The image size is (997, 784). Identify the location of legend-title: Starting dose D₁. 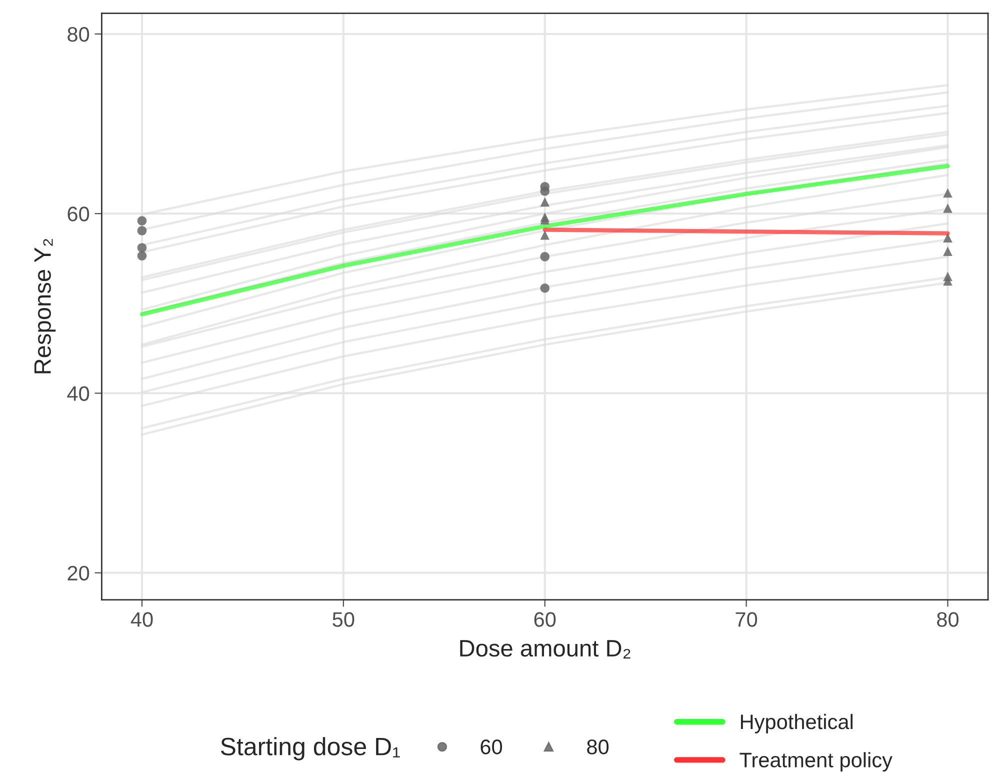
(310, 748).